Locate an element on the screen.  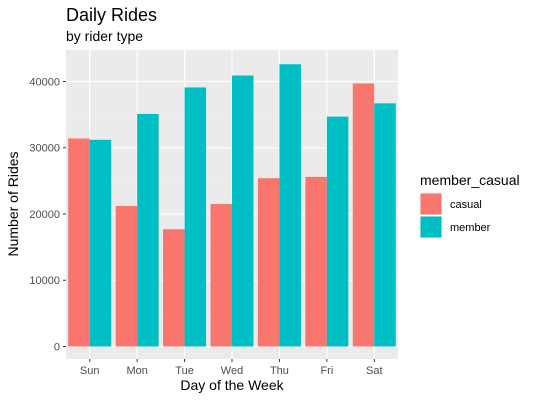
x-tick-label: Sat is located at coordinates (374, 371).